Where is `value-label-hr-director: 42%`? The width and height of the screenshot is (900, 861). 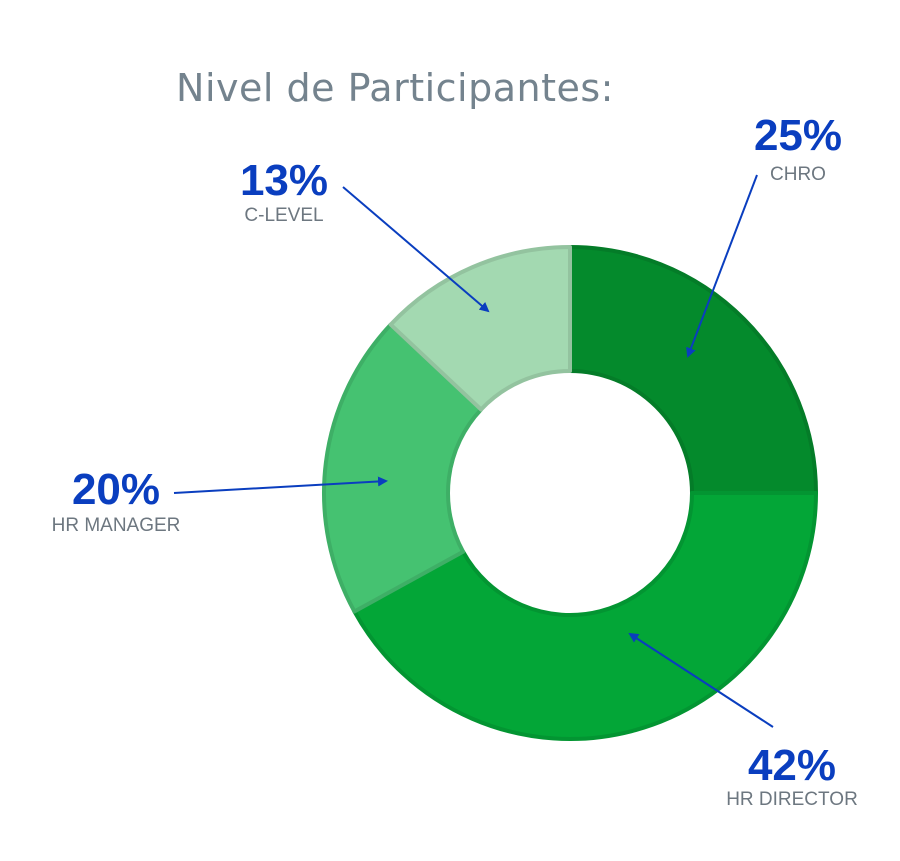
value-label-hr-director: 42% is located at coordinates (792, 765).